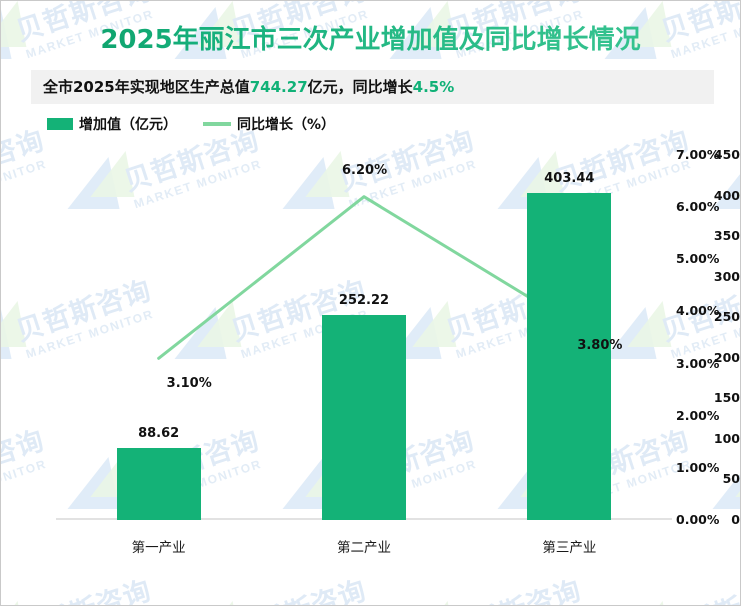 The image size is (741, 606). I want to click on y-axis-right-tick: 5.00%, so click(698, 259).